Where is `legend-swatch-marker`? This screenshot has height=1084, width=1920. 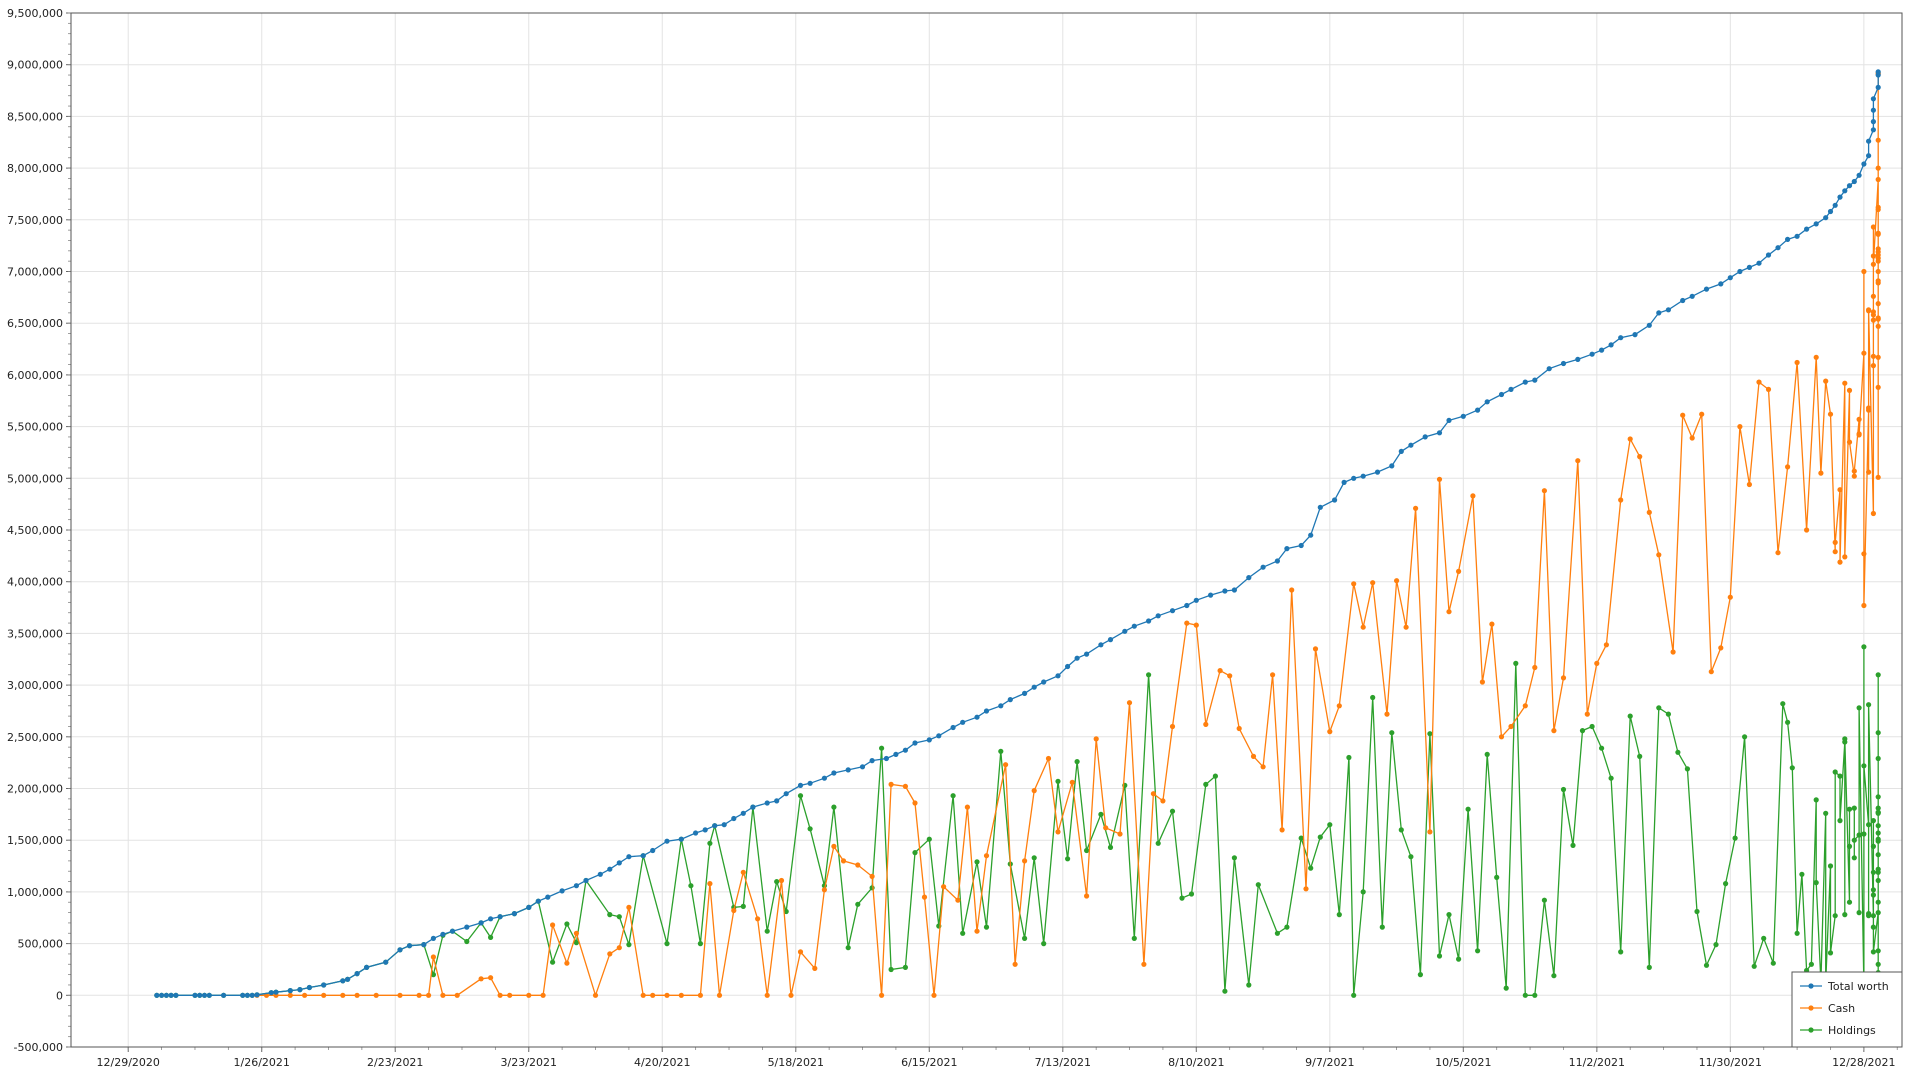
legend-swatch-marker is located at coordinates (1811, 1008).